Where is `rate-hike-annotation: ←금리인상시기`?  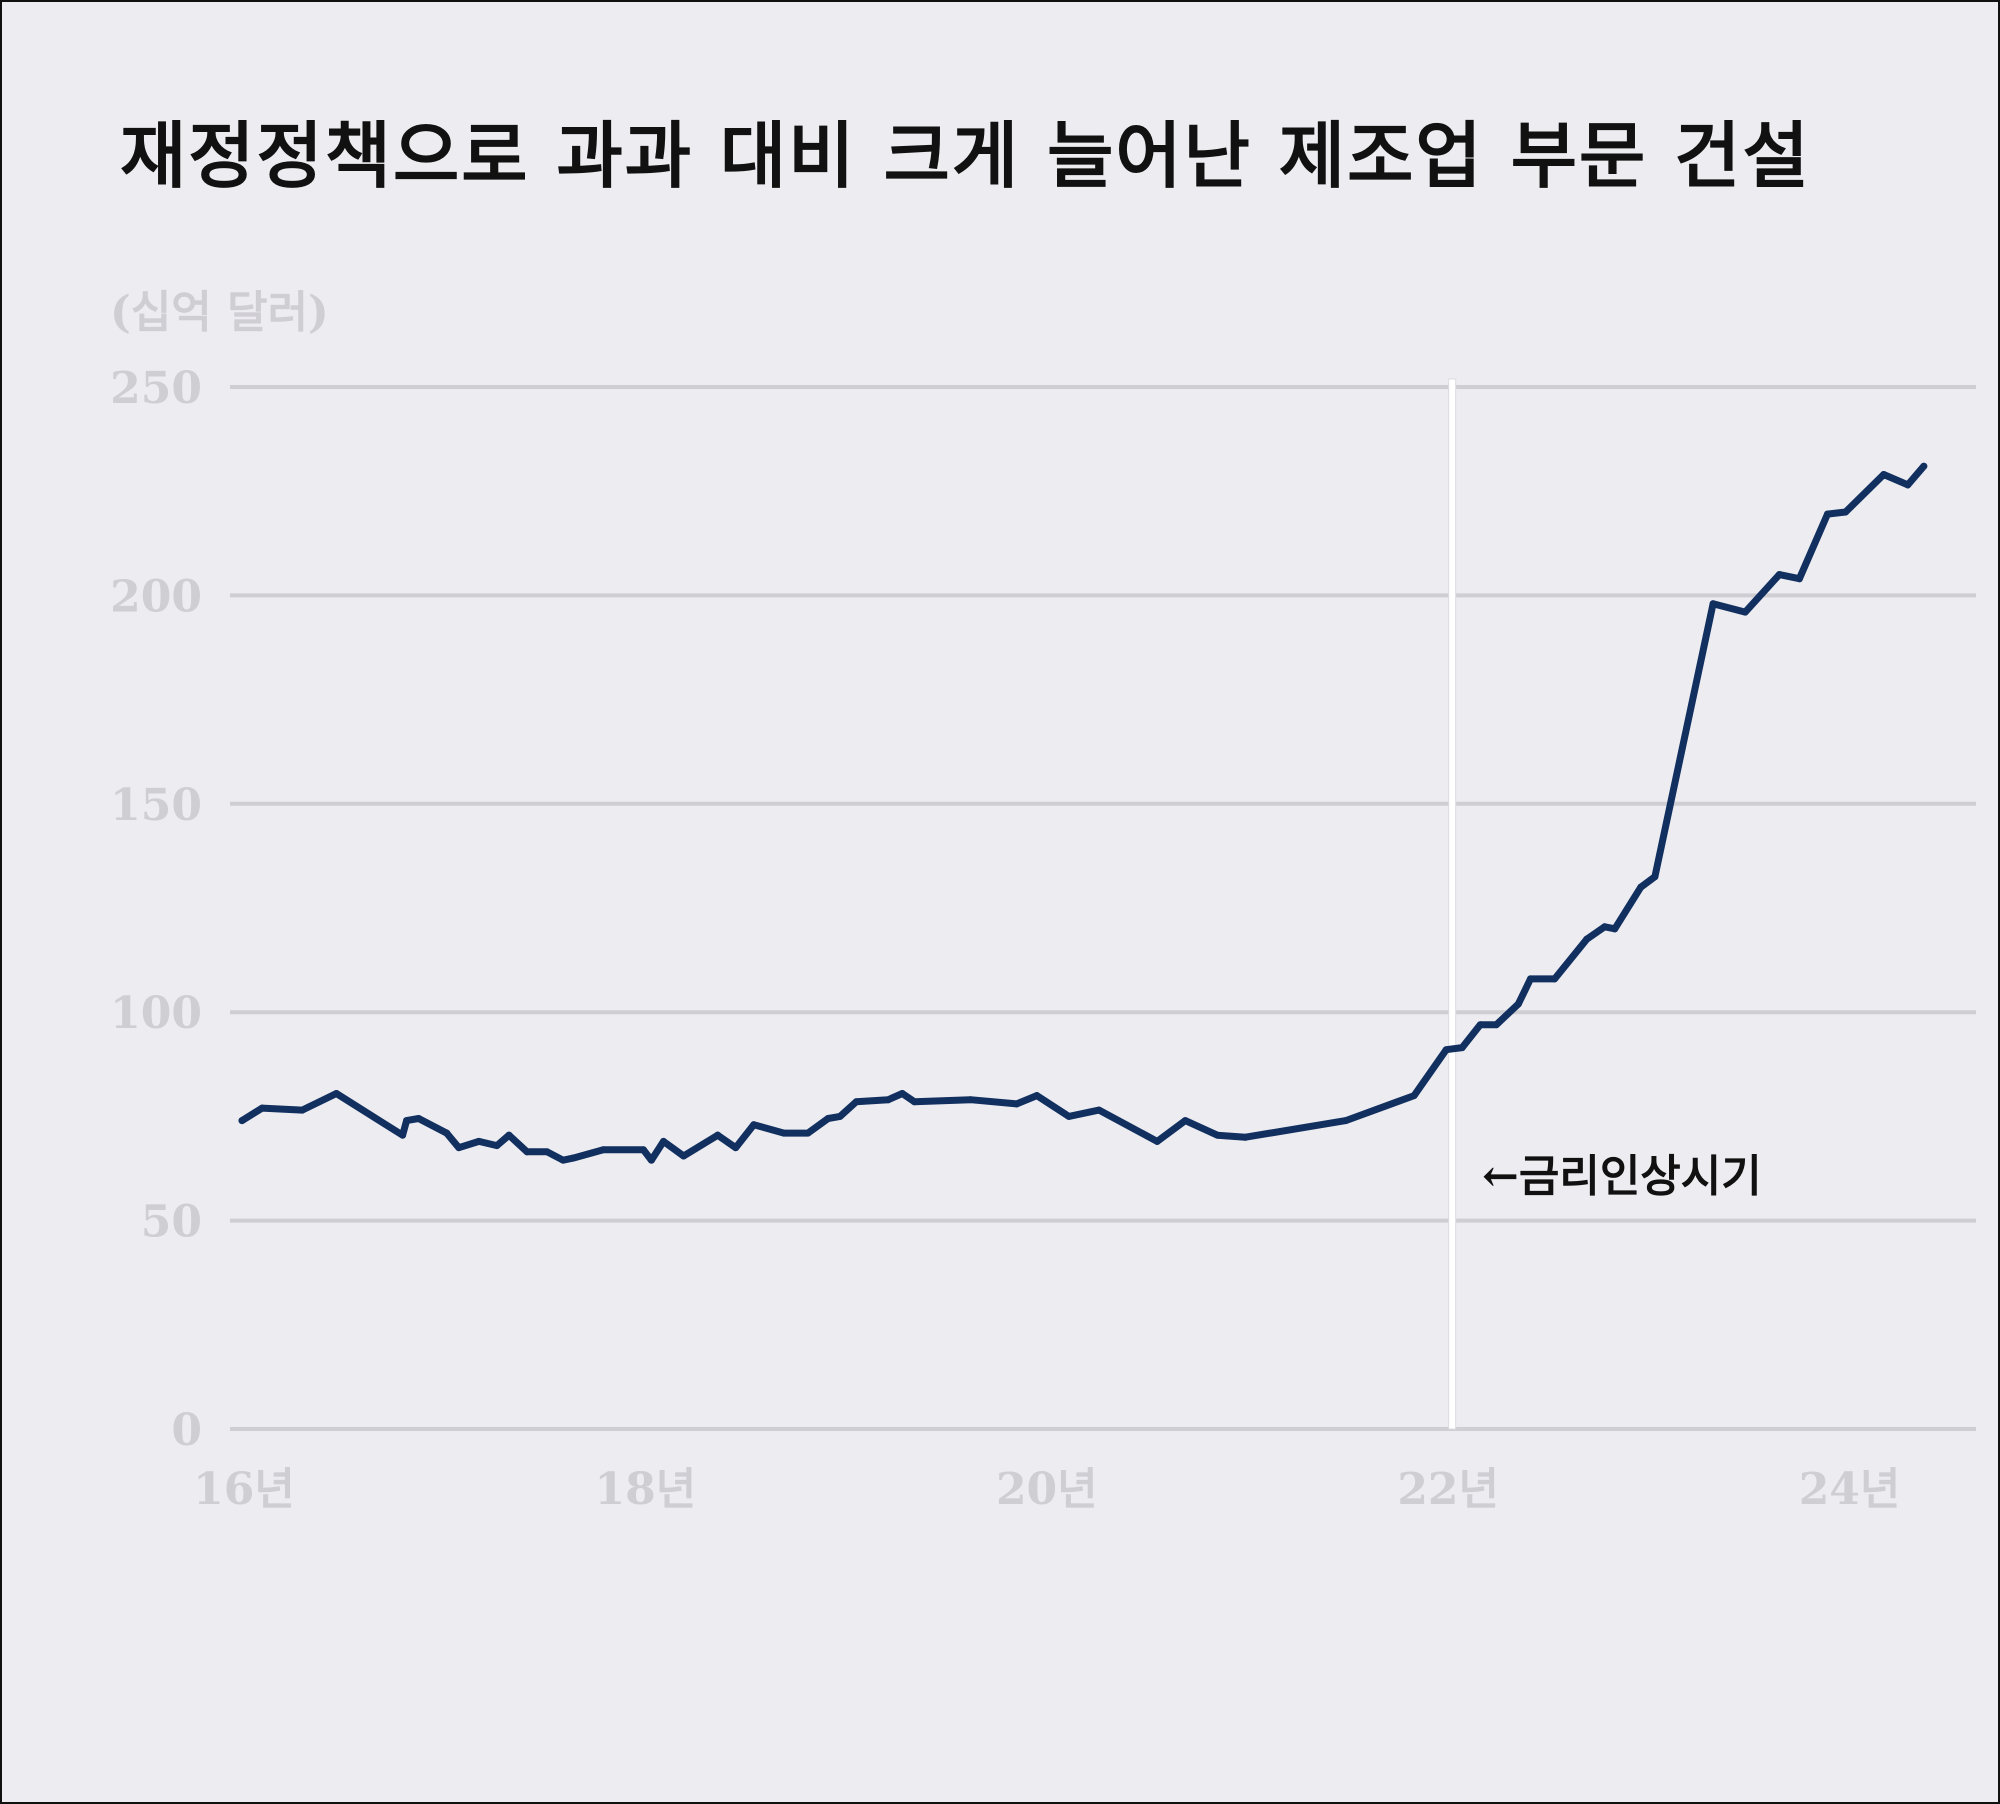 rate-hike-annotation: ←금리인상시기 is located at coordinates (1622, 1176).